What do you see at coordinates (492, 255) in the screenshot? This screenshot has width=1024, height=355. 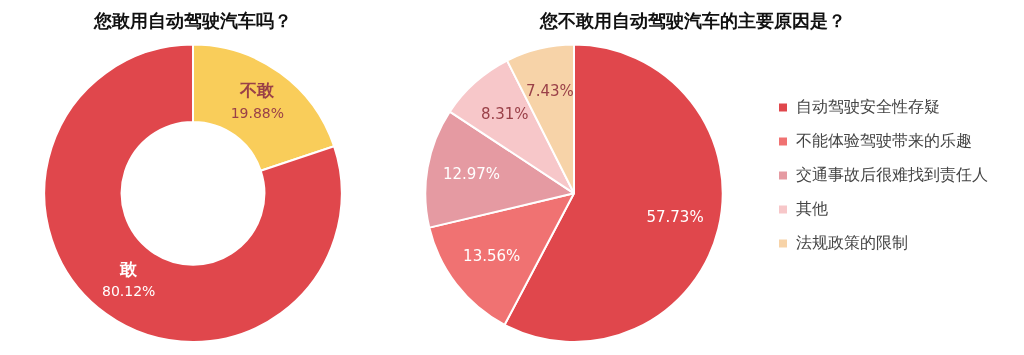 I see `data-label: 13.56%` at bounding box center [492, 255].